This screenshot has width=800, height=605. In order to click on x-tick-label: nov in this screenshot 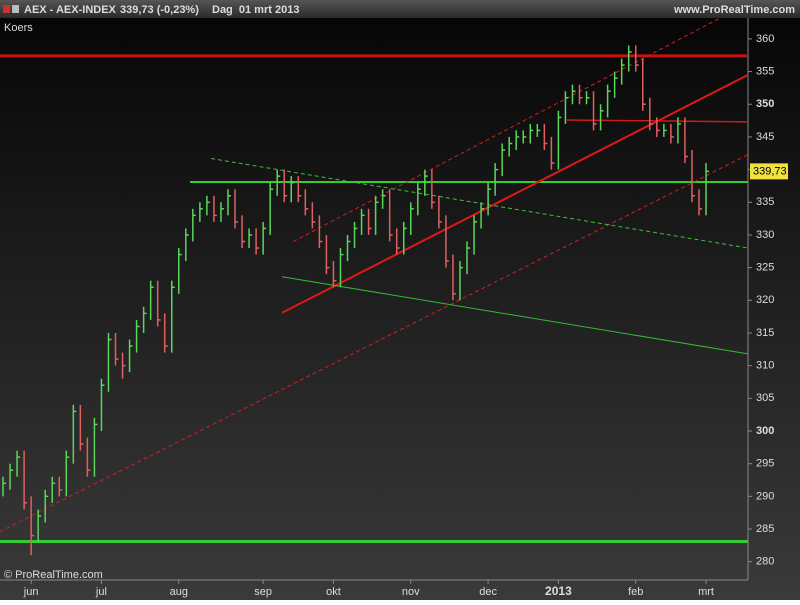, I will do `click(411, 592)`.